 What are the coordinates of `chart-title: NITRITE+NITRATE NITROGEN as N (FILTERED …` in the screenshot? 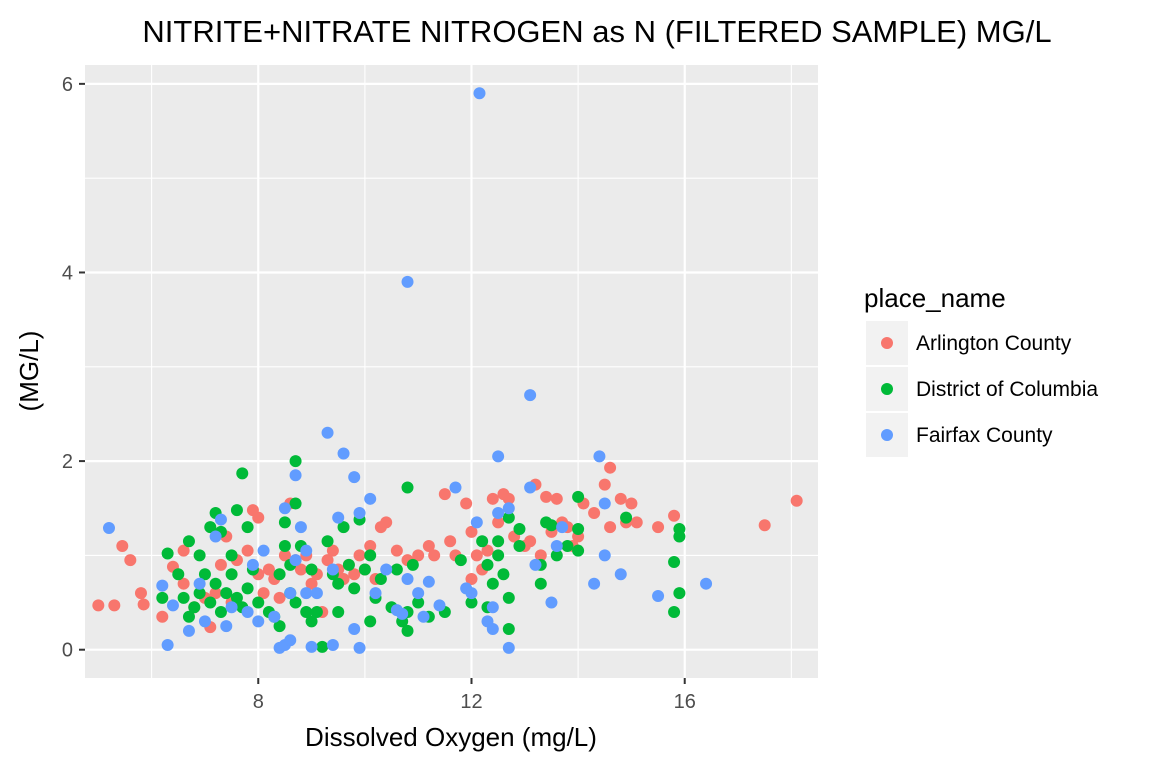 It's located at (596, 31).